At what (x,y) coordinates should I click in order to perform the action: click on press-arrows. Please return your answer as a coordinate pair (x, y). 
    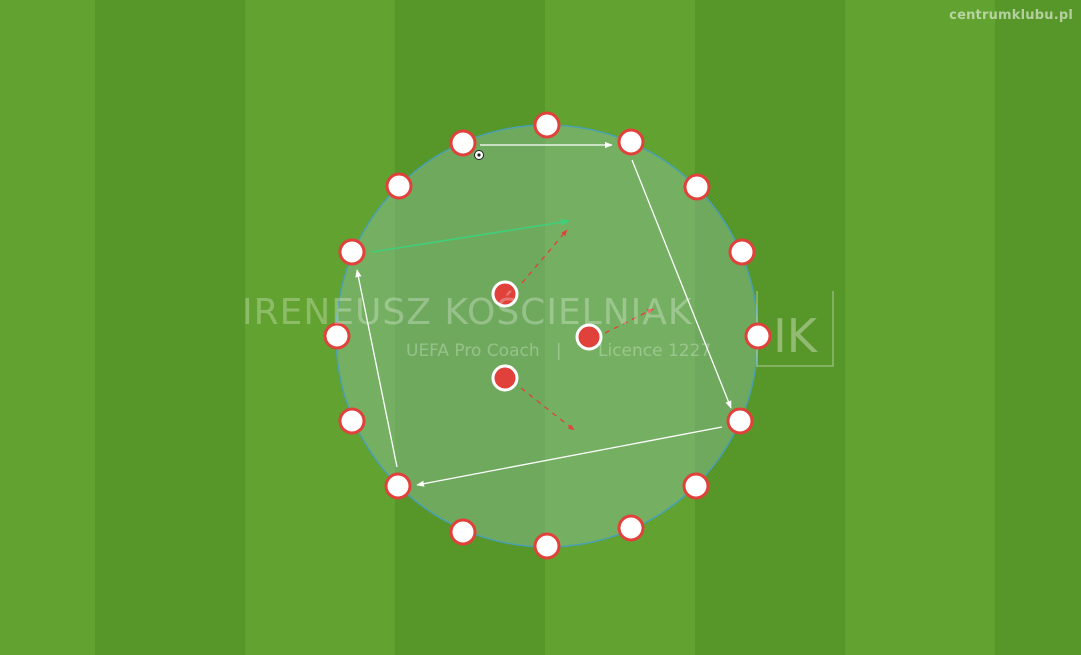
    Looking at the image, I should click on (587, 330).